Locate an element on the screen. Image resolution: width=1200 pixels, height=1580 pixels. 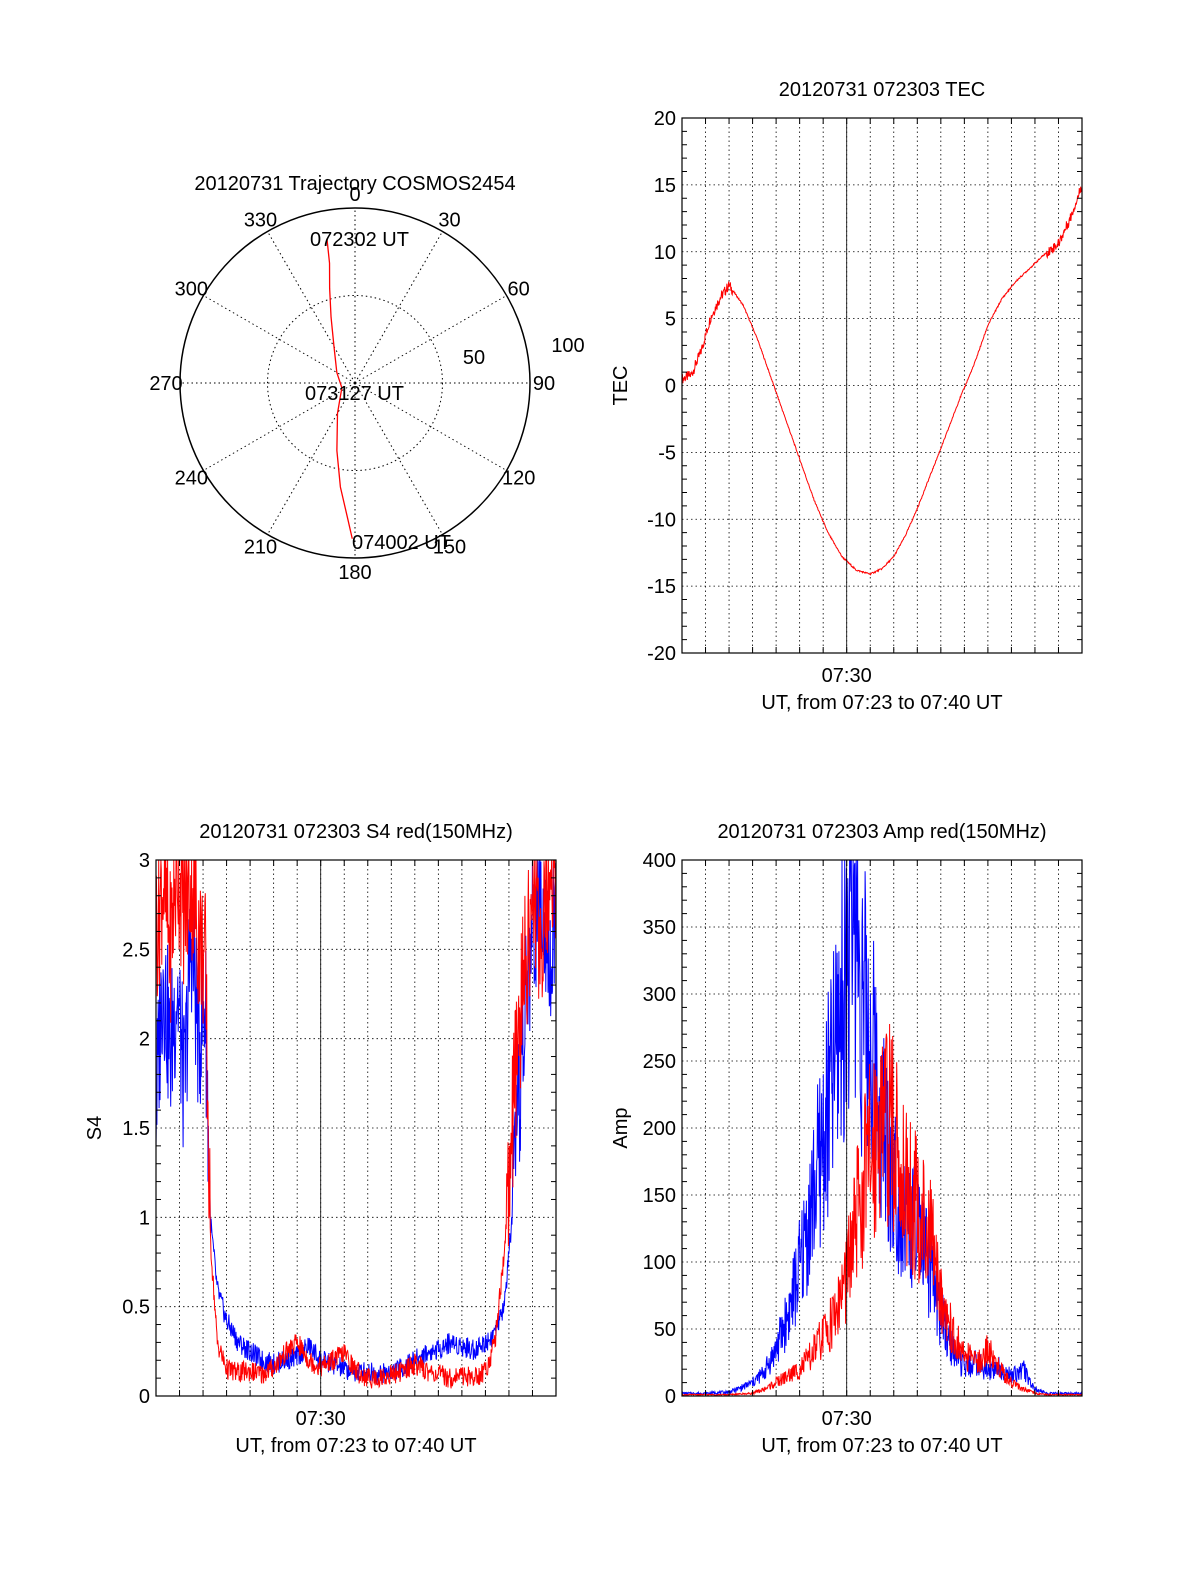
plot-title: 20120731 072303 TEC is located at coordinates (882, 90).